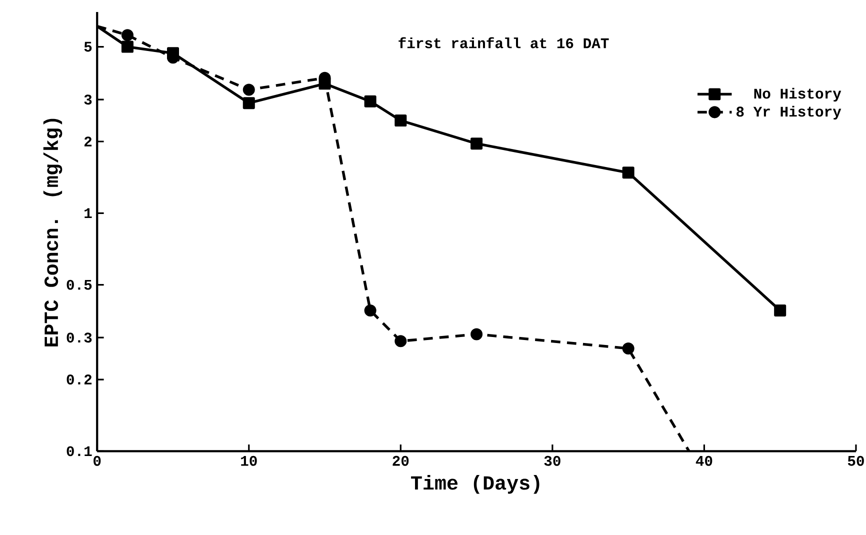 This screenshot has height=535, width=866. What do you see at coordinates (249, 461) in the screenshot?
I see `x-tick-label: 10` at bounding box center [249, 461].